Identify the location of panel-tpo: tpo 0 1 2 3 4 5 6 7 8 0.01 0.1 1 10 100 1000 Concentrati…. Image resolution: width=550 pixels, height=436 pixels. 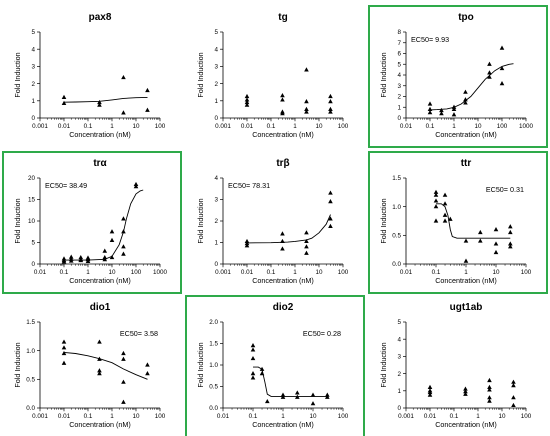
(458, 76).